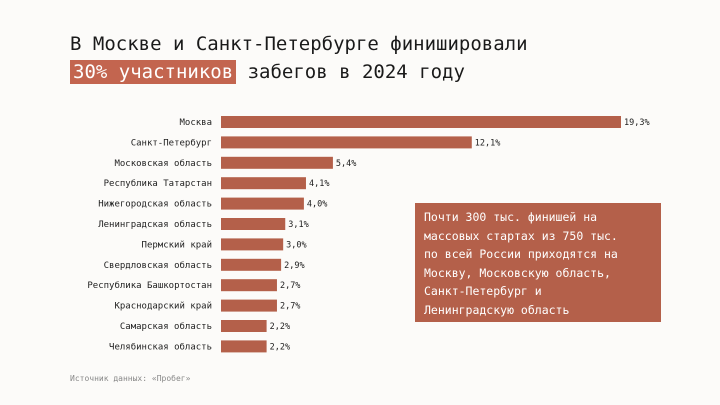 The width and height of the screenshot is (720, 405). I want to click on callout-line: по всей России приходятся на, so click(521, 254).